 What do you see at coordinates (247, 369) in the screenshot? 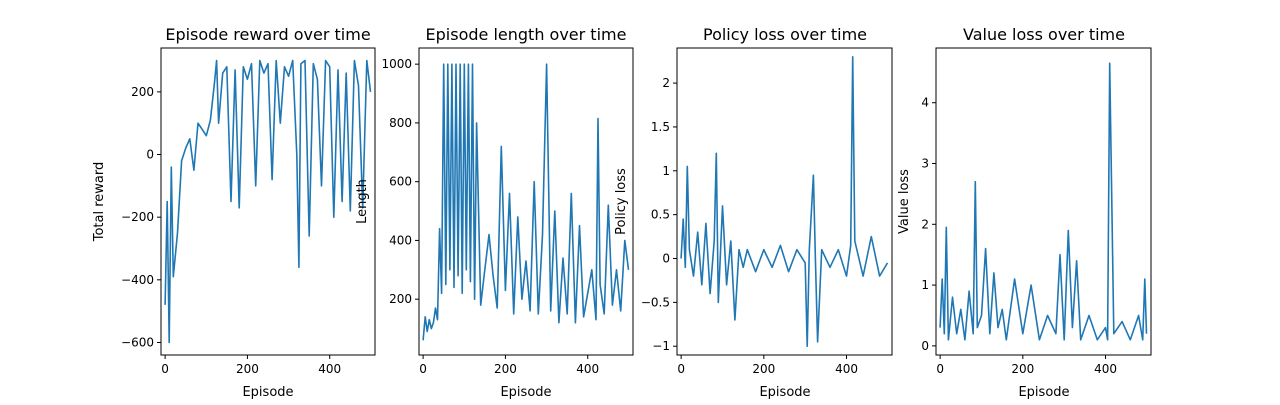
I see `reward-x-tick-label: 200` at bounding box center [247, 369].